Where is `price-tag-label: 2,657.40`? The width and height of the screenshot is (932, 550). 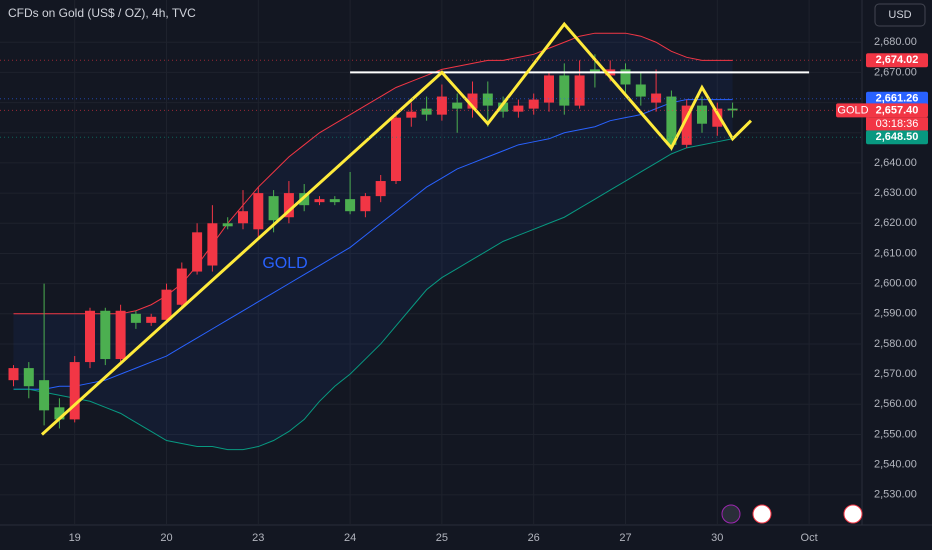
price-tag-label: 2,657.40 is located at coordinates (897, 110).